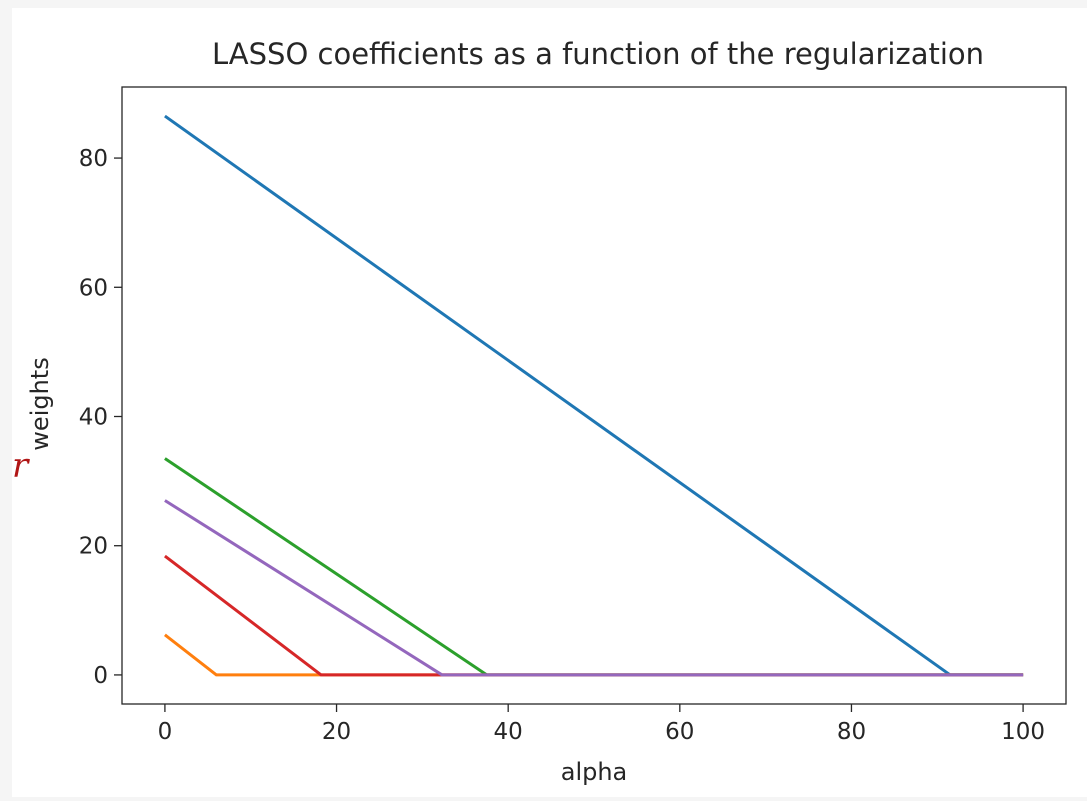 Image resolution: width=1087 pixels, height=801 pixels. Describe the element at coordinates (594, 772) in the screenshot. I see `x-axis-label: alpha` at that location.